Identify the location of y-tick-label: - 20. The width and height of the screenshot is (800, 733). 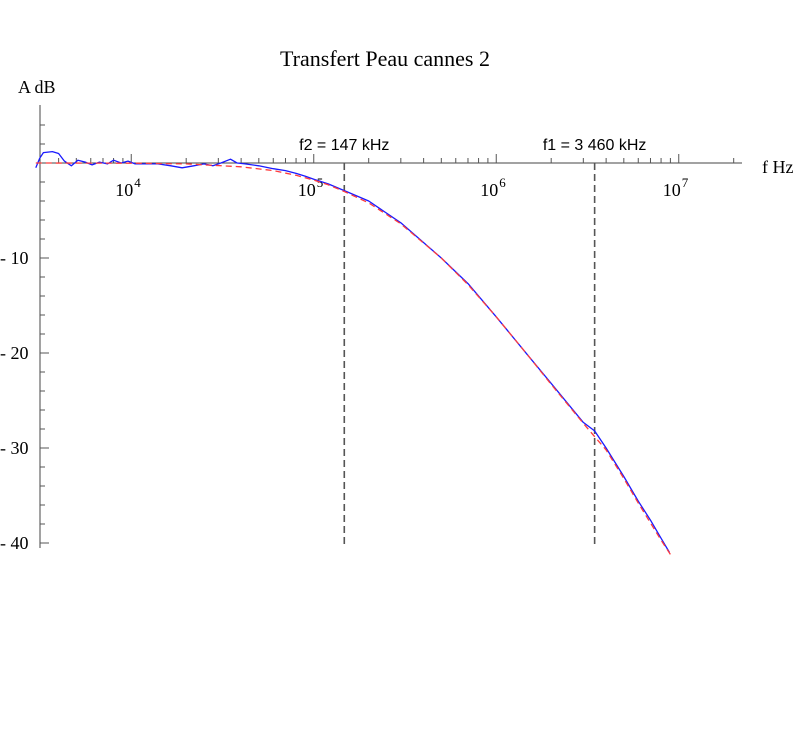
(14, 353).